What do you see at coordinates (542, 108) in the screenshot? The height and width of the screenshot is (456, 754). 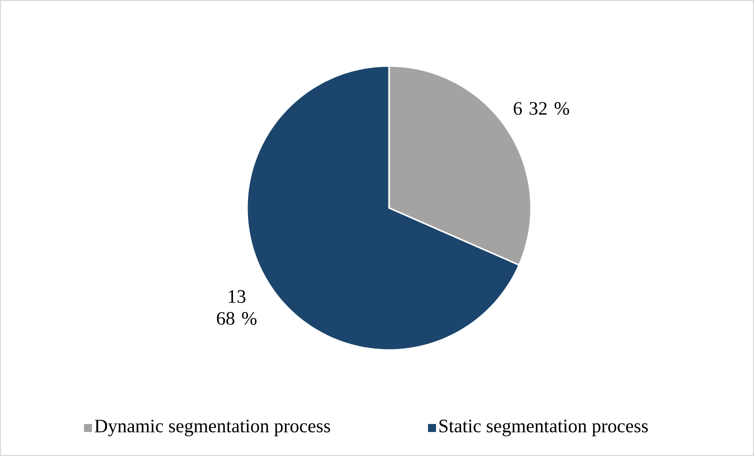 I see `data-label: 6 32 %` at bounding box center [542, 108].